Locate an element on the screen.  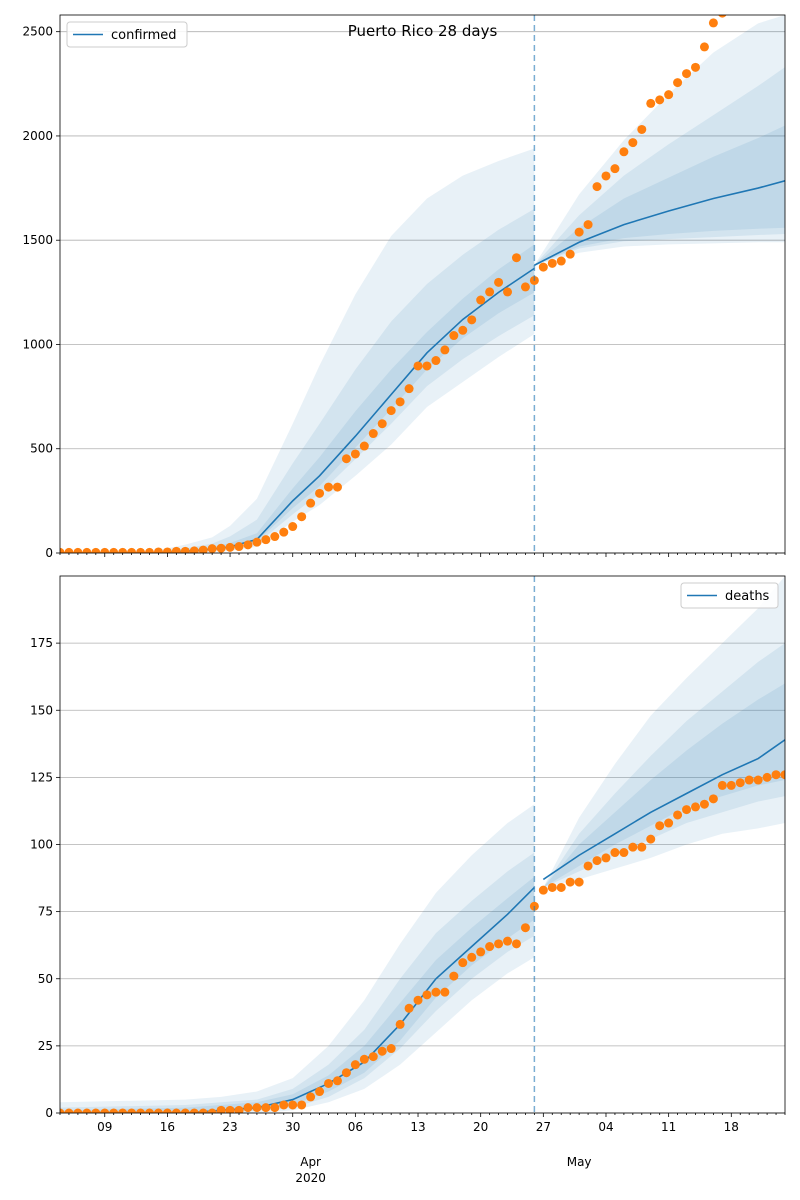
chart-title: Puerto Rico 28 days is located at coordinates (423, 31).